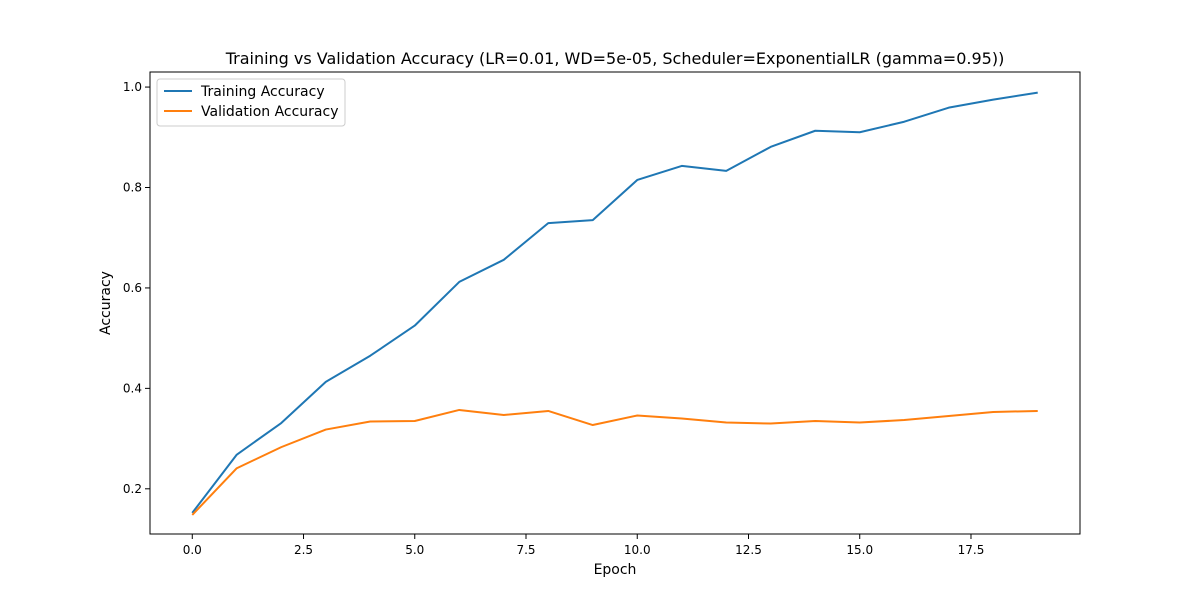  Describe the element at coordinates (303, 550) in the screenshot. I see `x-tick-label: 2.5` at that location.